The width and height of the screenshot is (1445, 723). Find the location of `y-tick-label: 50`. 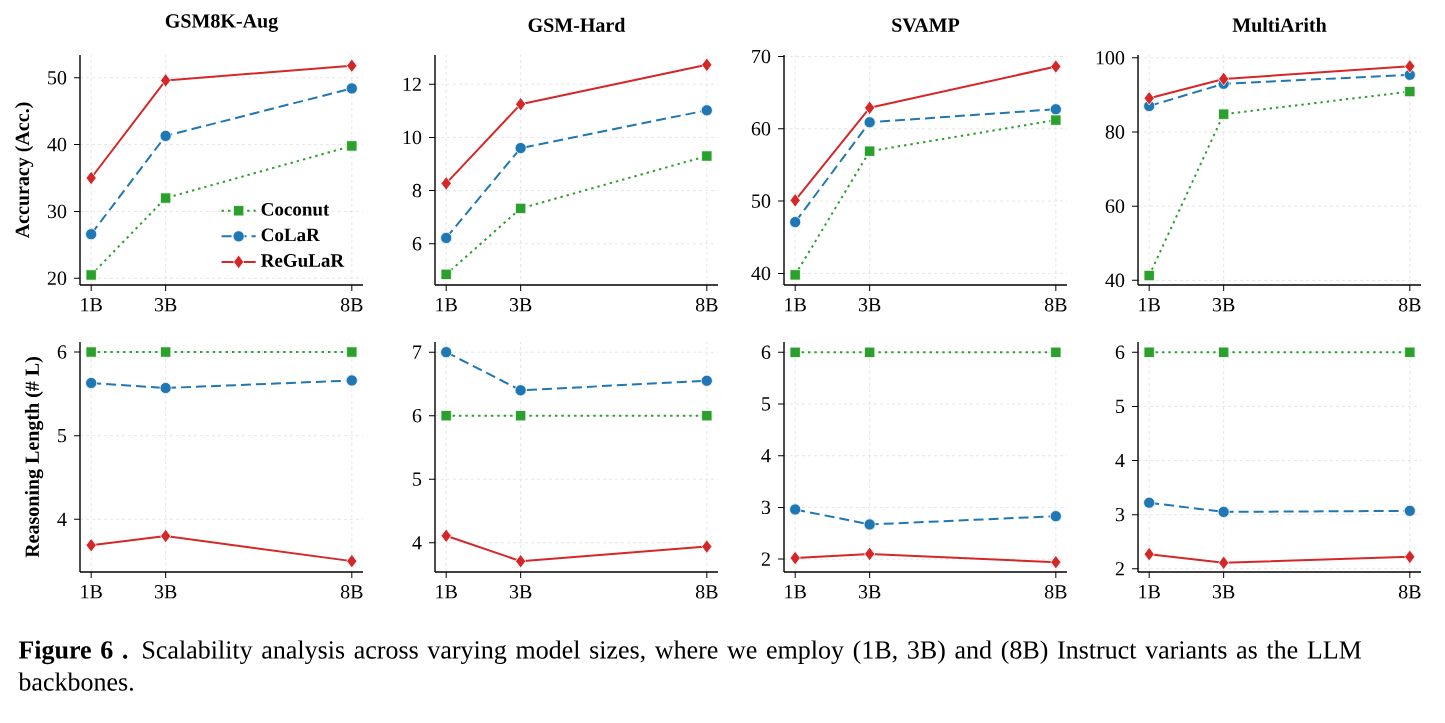

y-tick-label: 50 is located at coordinates (761, 201).